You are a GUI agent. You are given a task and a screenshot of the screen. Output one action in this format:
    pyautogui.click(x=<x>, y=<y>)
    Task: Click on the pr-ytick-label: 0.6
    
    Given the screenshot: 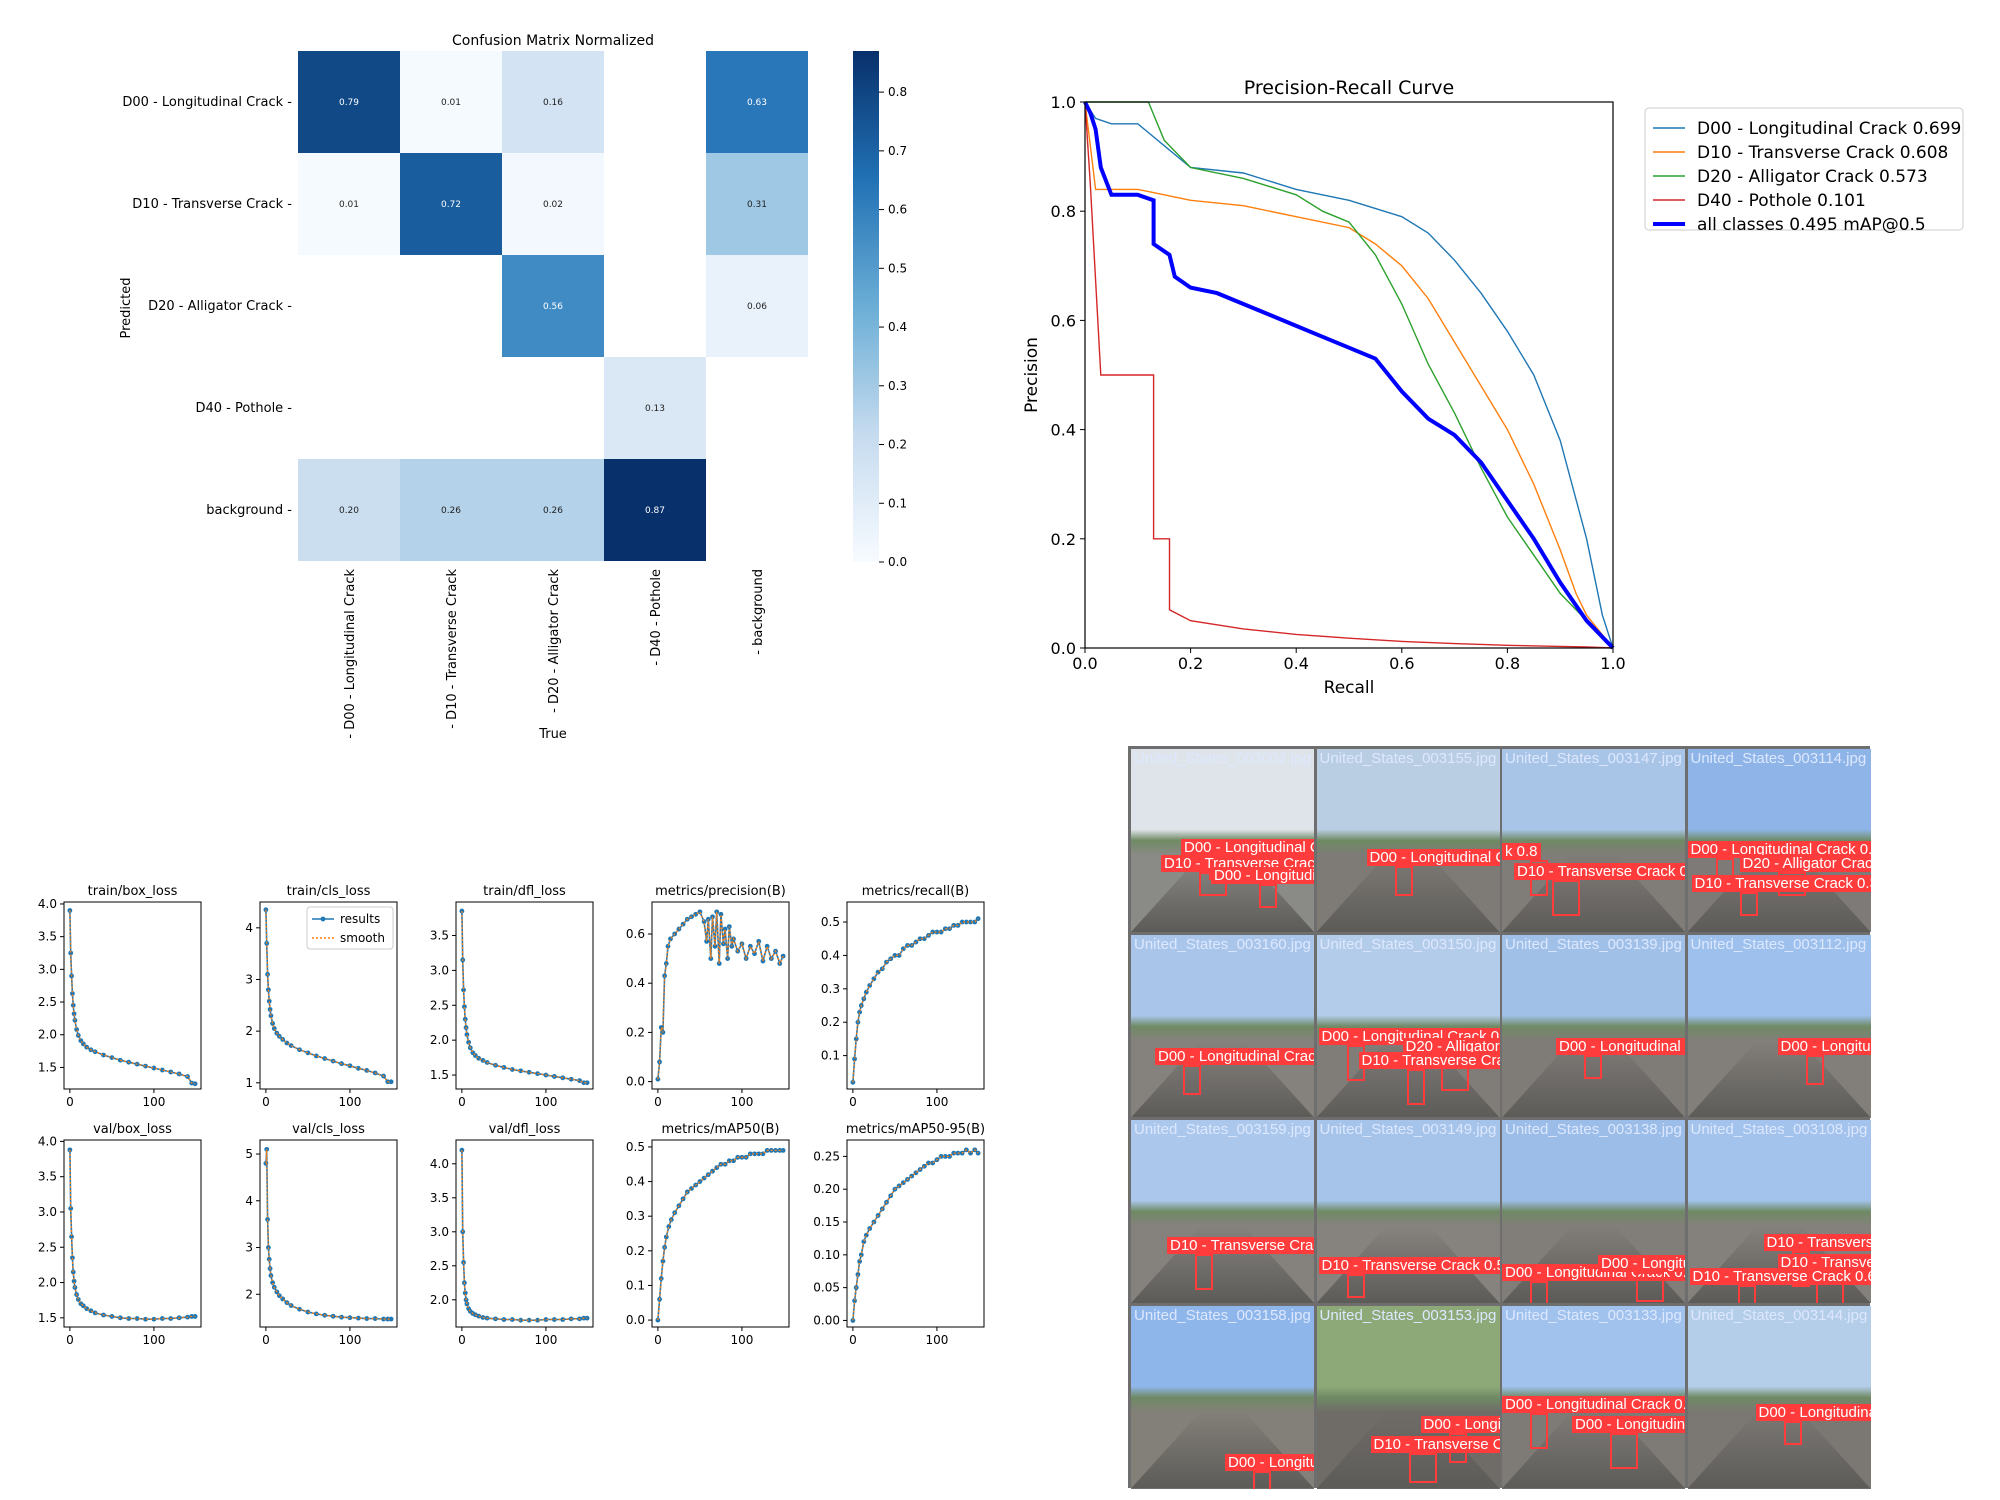 What is the action you would take?
    pyautogui.click(x=1063, y=320)
    